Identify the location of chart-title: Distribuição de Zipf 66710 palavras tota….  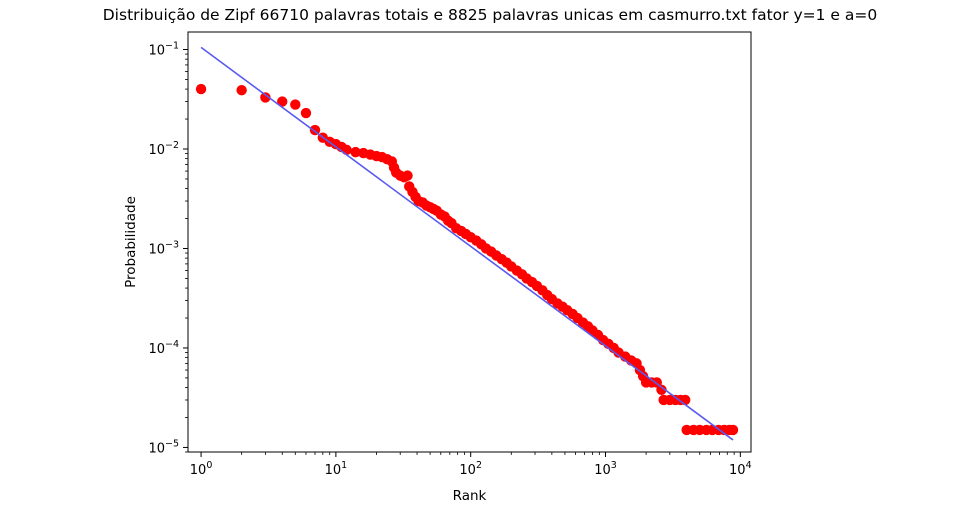
(490, 15).